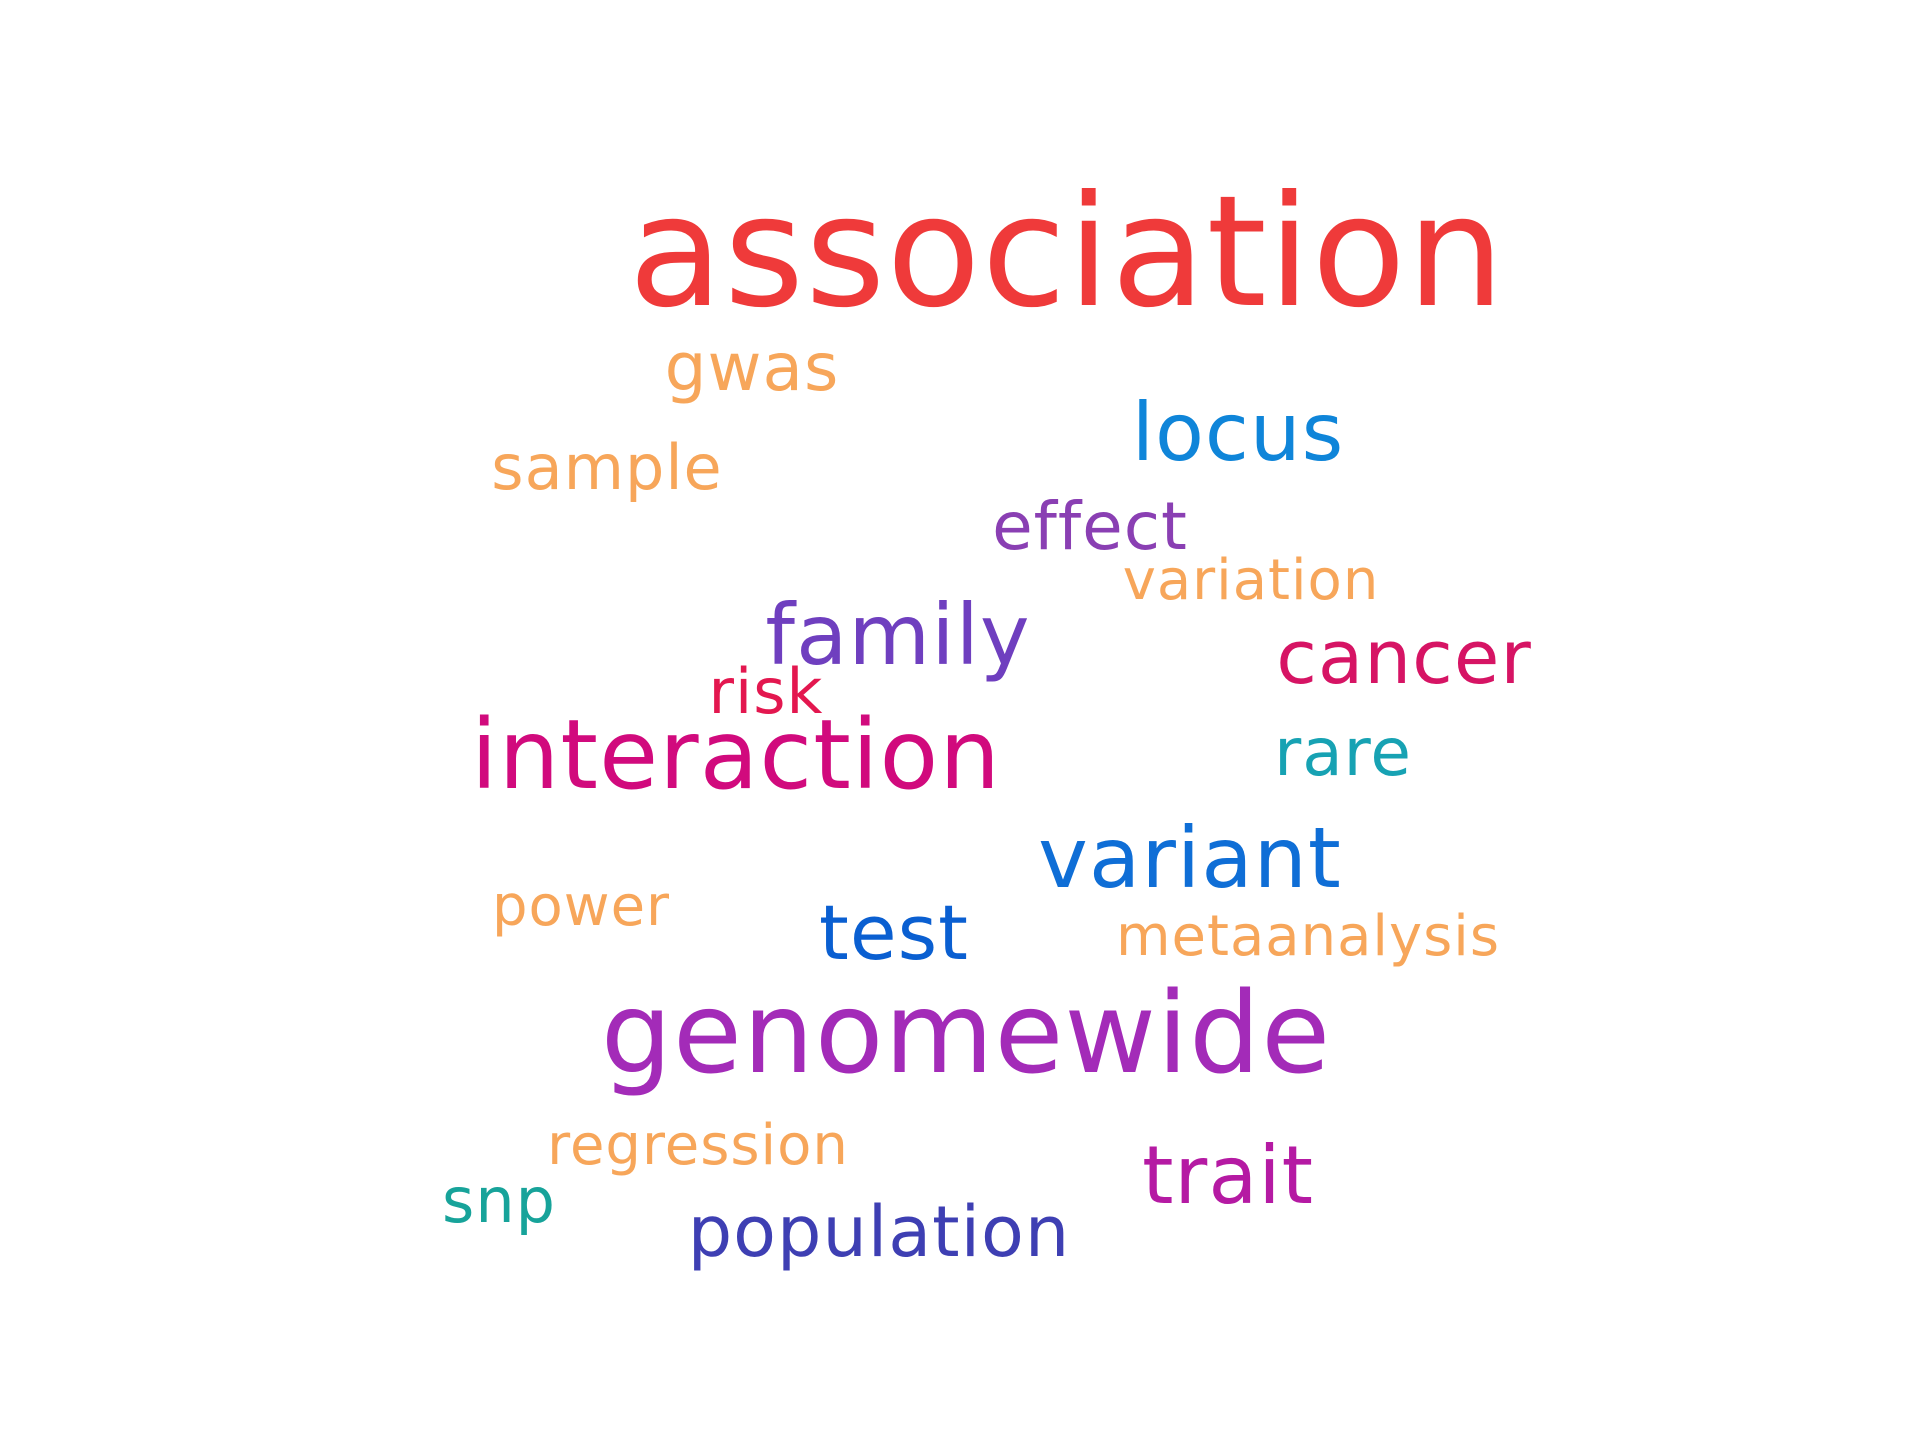 This screenshot has width=1920, height=1440. What do you see at coordinates (1251, 580) in the screenshot?
I see `word-variation: variation` at bounding box center [1251, 580].